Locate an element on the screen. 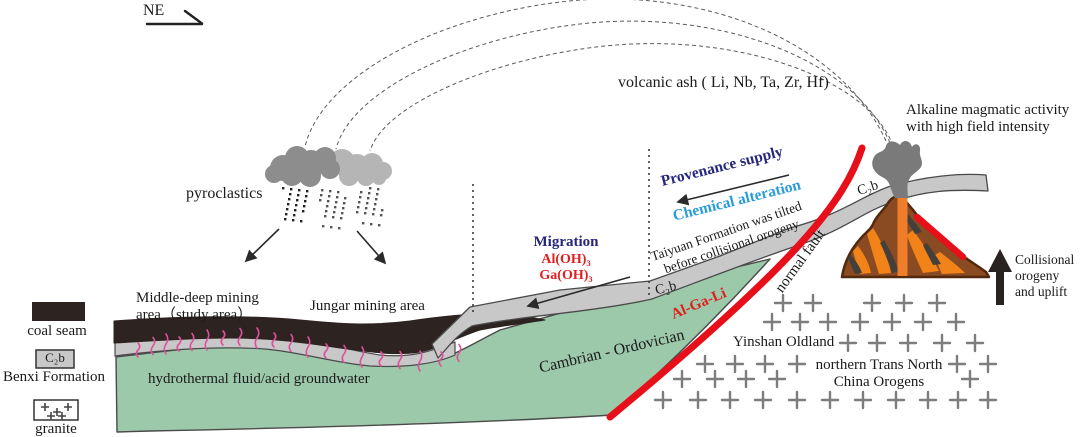 Image resolution: width=1080 pixels, height=437 pixels. legend-granite-swatch is located at coordinates (56, 410).